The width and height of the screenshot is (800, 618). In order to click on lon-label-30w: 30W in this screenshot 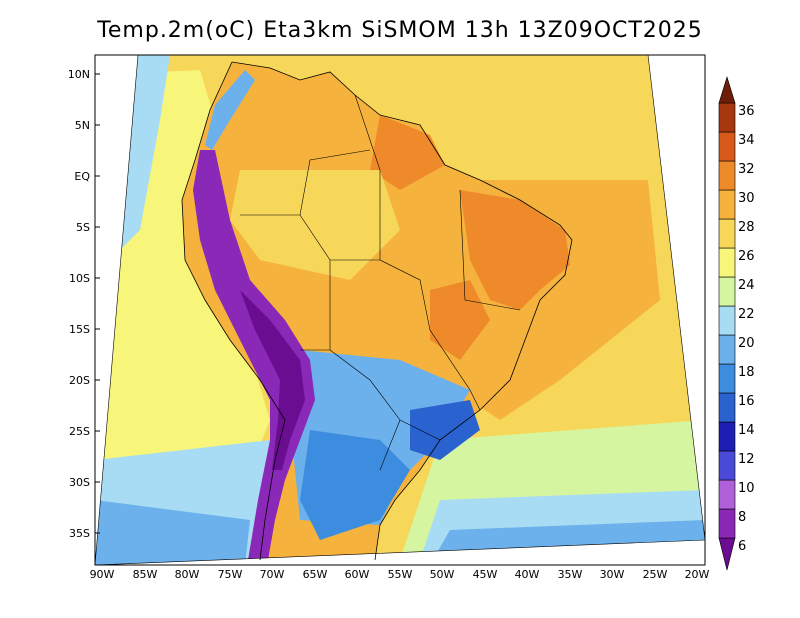, I will do `click(612, 574)`.